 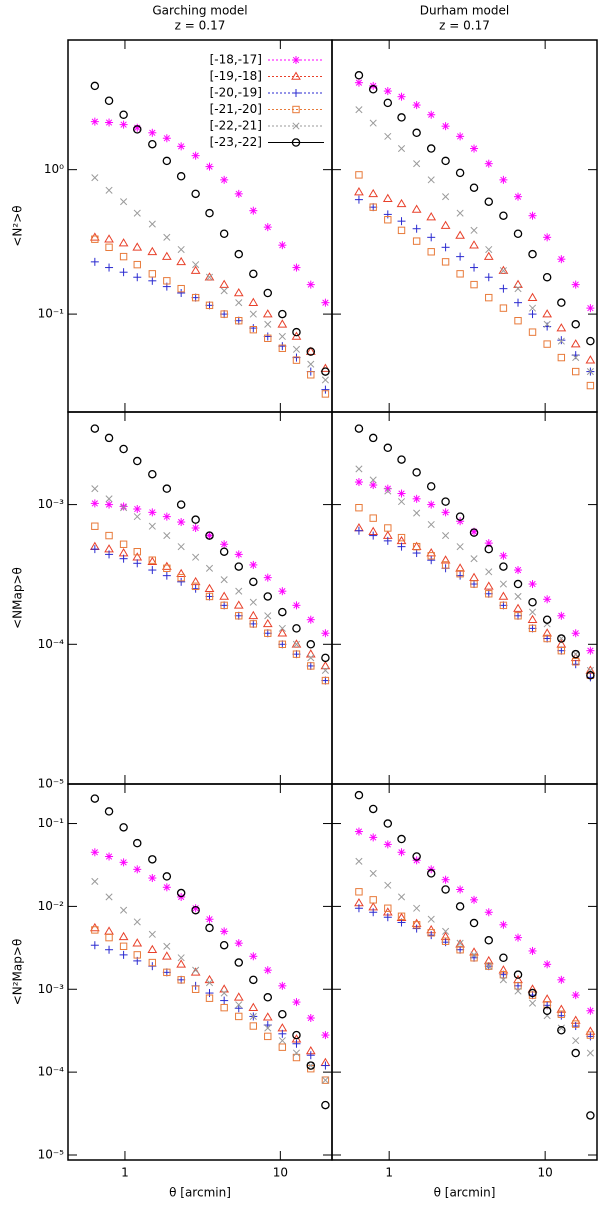 What do you see at coordinates (18, 225) in the screenshot?
I see `y-axis-label: <N²>θ` at bounding box center [18, 225].